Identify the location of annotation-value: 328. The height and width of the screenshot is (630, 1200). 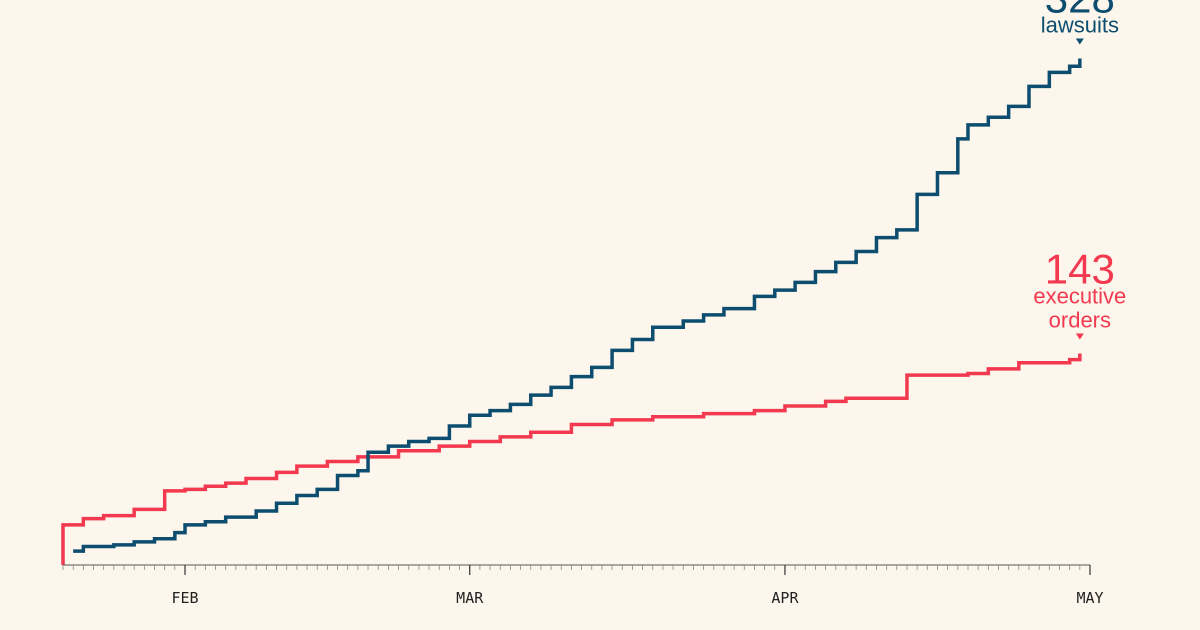
(1080, 11).